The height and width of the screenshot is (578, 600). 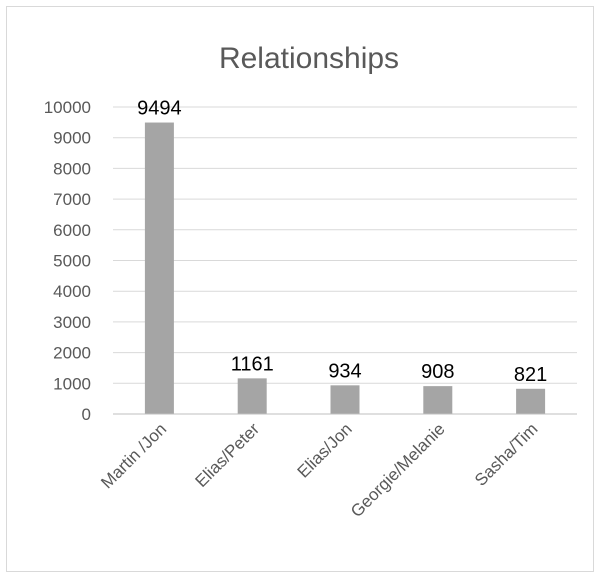 I want to click on data-label: 1161, so click(x=252, y=364).